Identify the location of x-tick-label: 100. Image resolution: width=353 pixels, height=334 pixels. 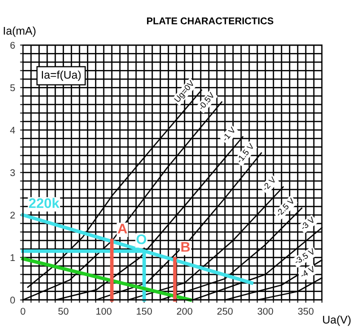
(104, 311).